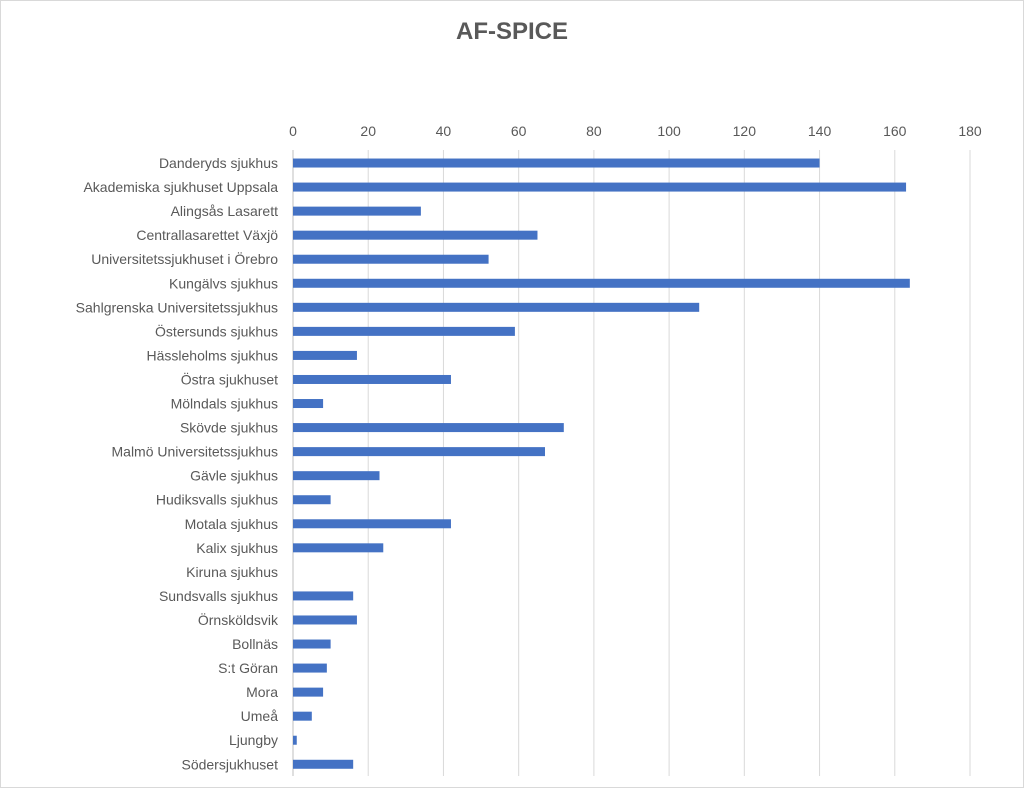 This screenshot has width=1024, height=788. I want to click on category-label: Universitetssjukhuset i Örebro, so click(184, 258).